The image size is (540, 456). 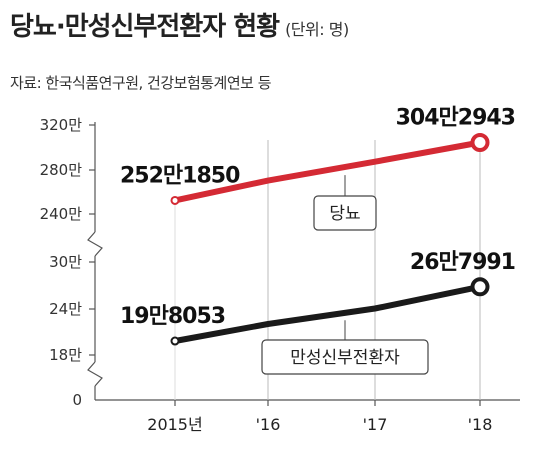 I want to click on axis-break-lower, so click(x=95, y=374).